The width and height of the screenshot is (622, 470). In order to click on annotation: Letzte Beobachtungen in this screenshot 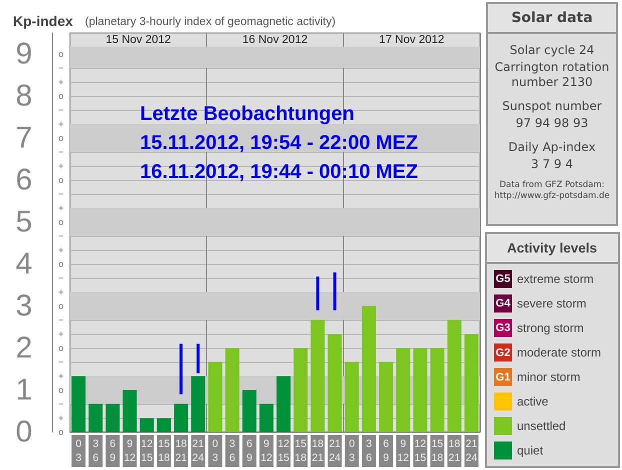, I will do `click(247, 114)`.